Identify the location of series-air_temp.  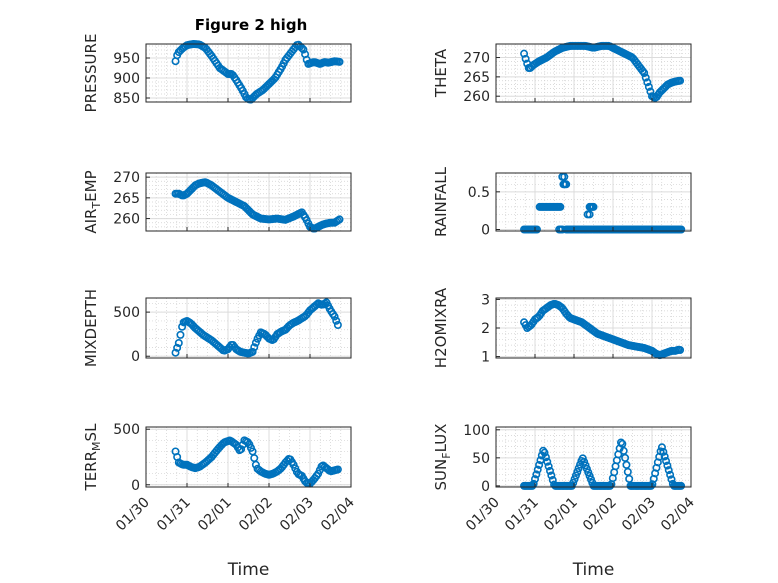
(257, 205).